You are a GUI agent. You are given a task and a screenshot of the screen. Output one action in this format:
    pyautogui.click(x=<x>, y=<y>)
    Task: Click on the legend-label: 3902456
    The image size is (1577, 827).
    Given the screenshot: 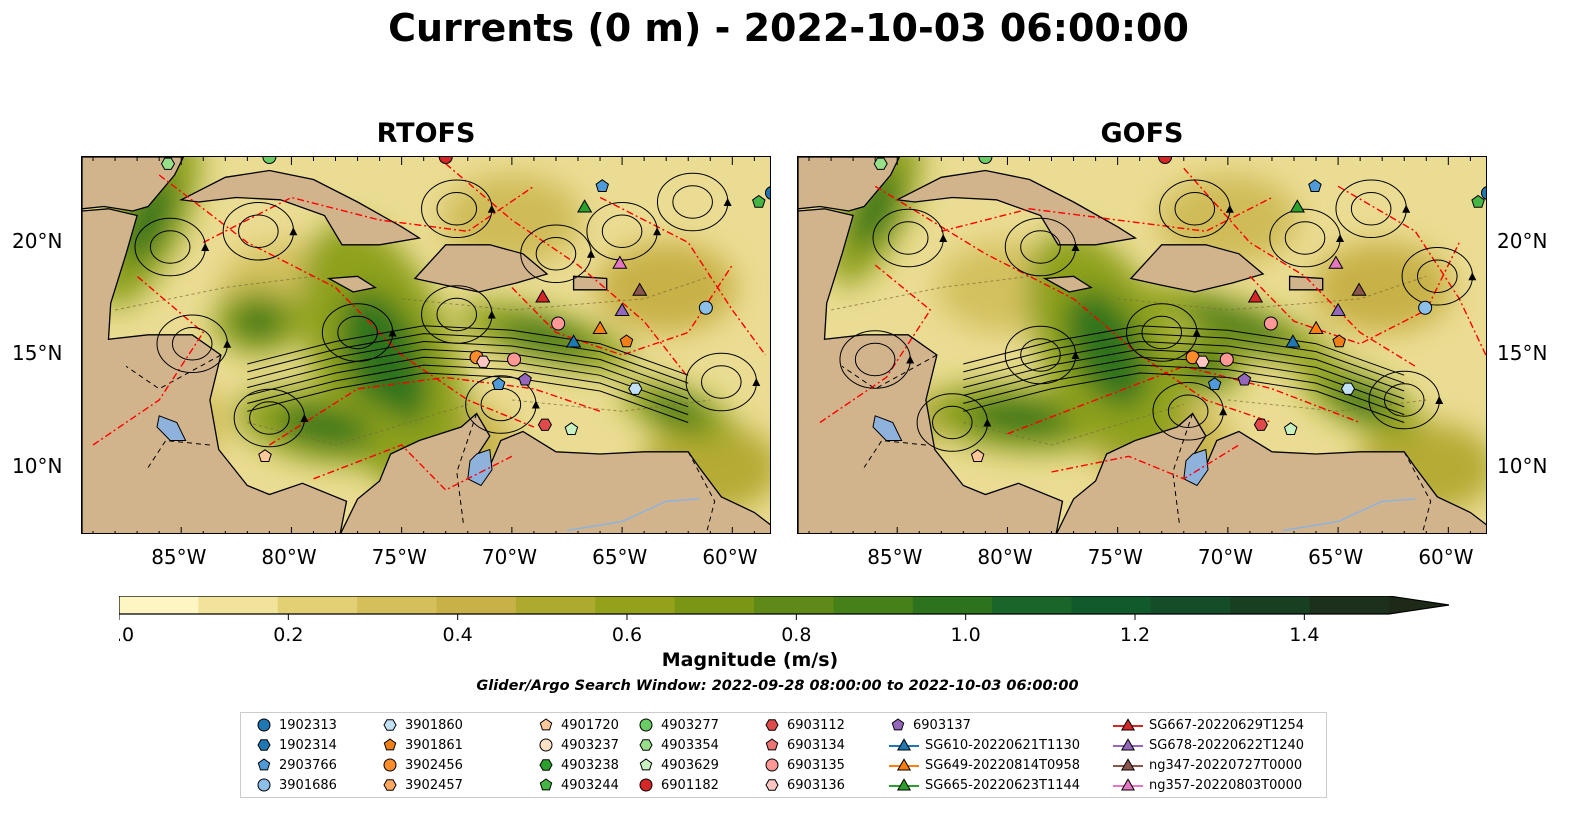 What is the action you would take?
    pyautogui.click(x=434, y=765)
    